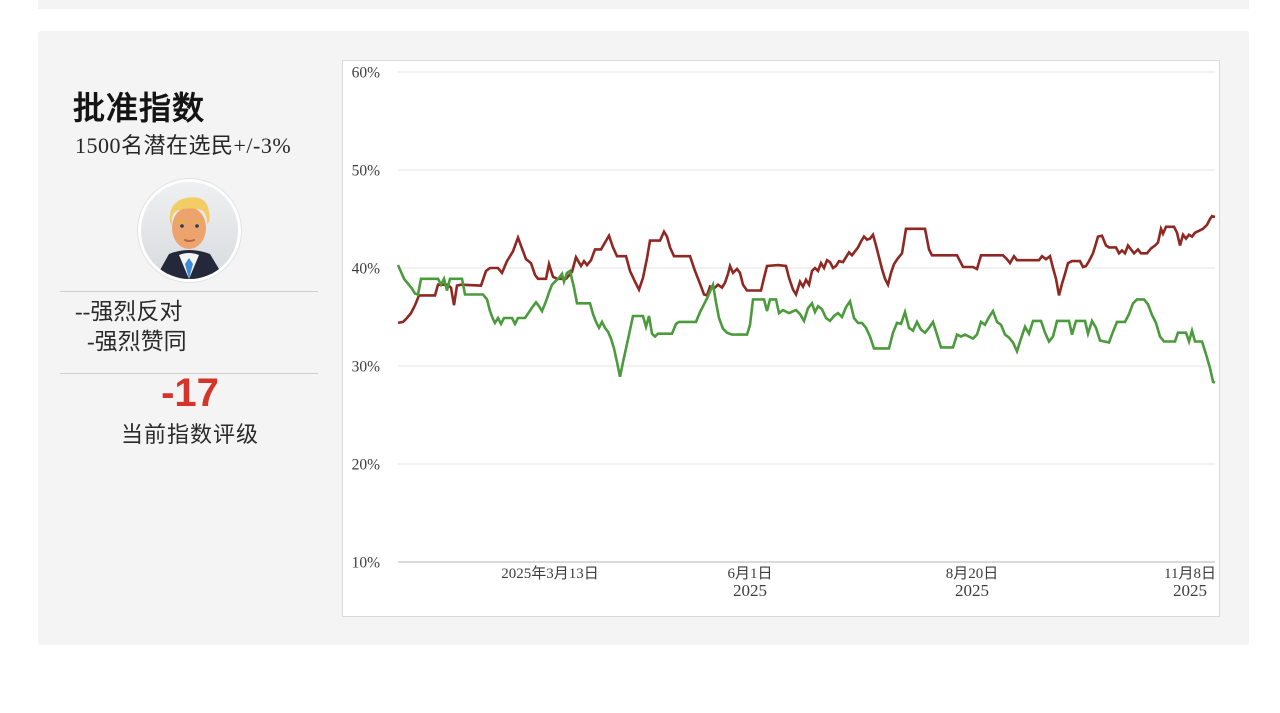 The image size is (1280, 713). I want to click on current-index-score: -17, so click(190, 393).